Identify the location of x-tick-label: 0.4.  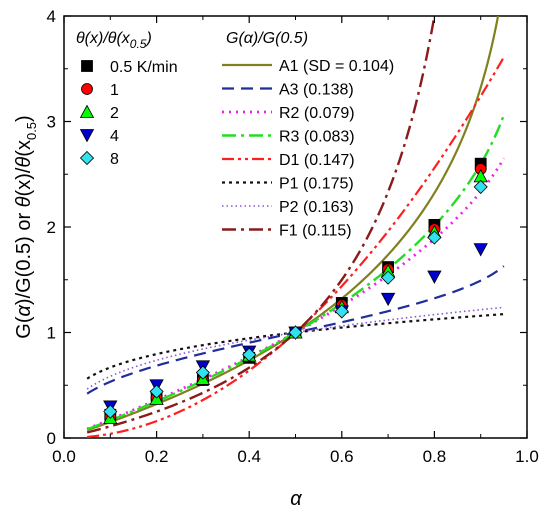
(249, 456).